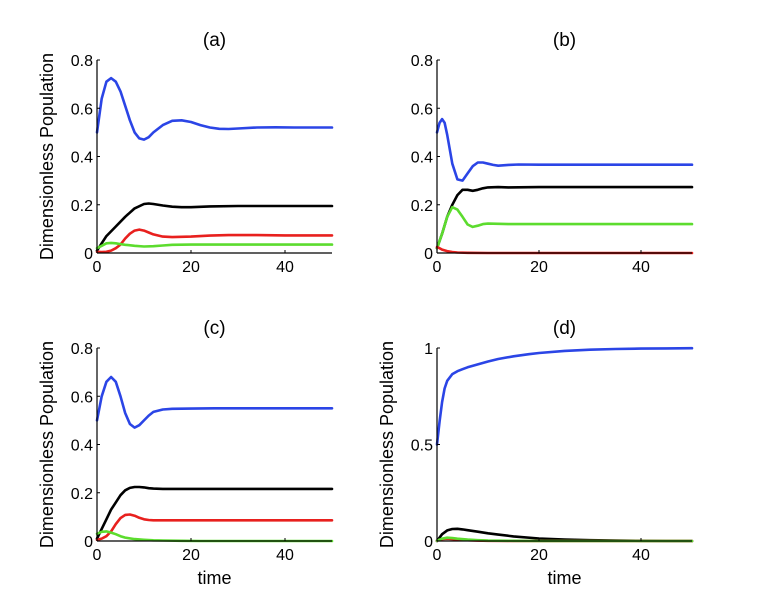 This screenshot has width=763, height=609. What do you see at coordinates (422, 446) in the screenshot?
I see `y-tick-label: 0.5` at bounding box center [422, 446].